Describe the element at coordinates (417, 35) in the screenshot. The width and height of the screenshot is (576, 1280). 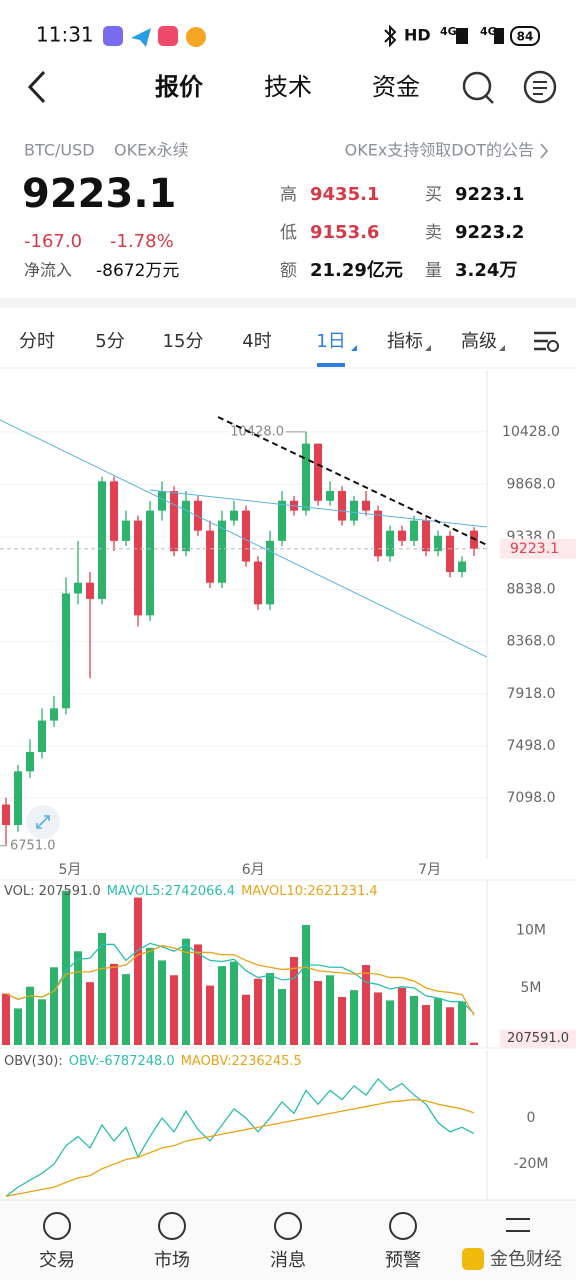
I see `status-hd: HD` at that location.